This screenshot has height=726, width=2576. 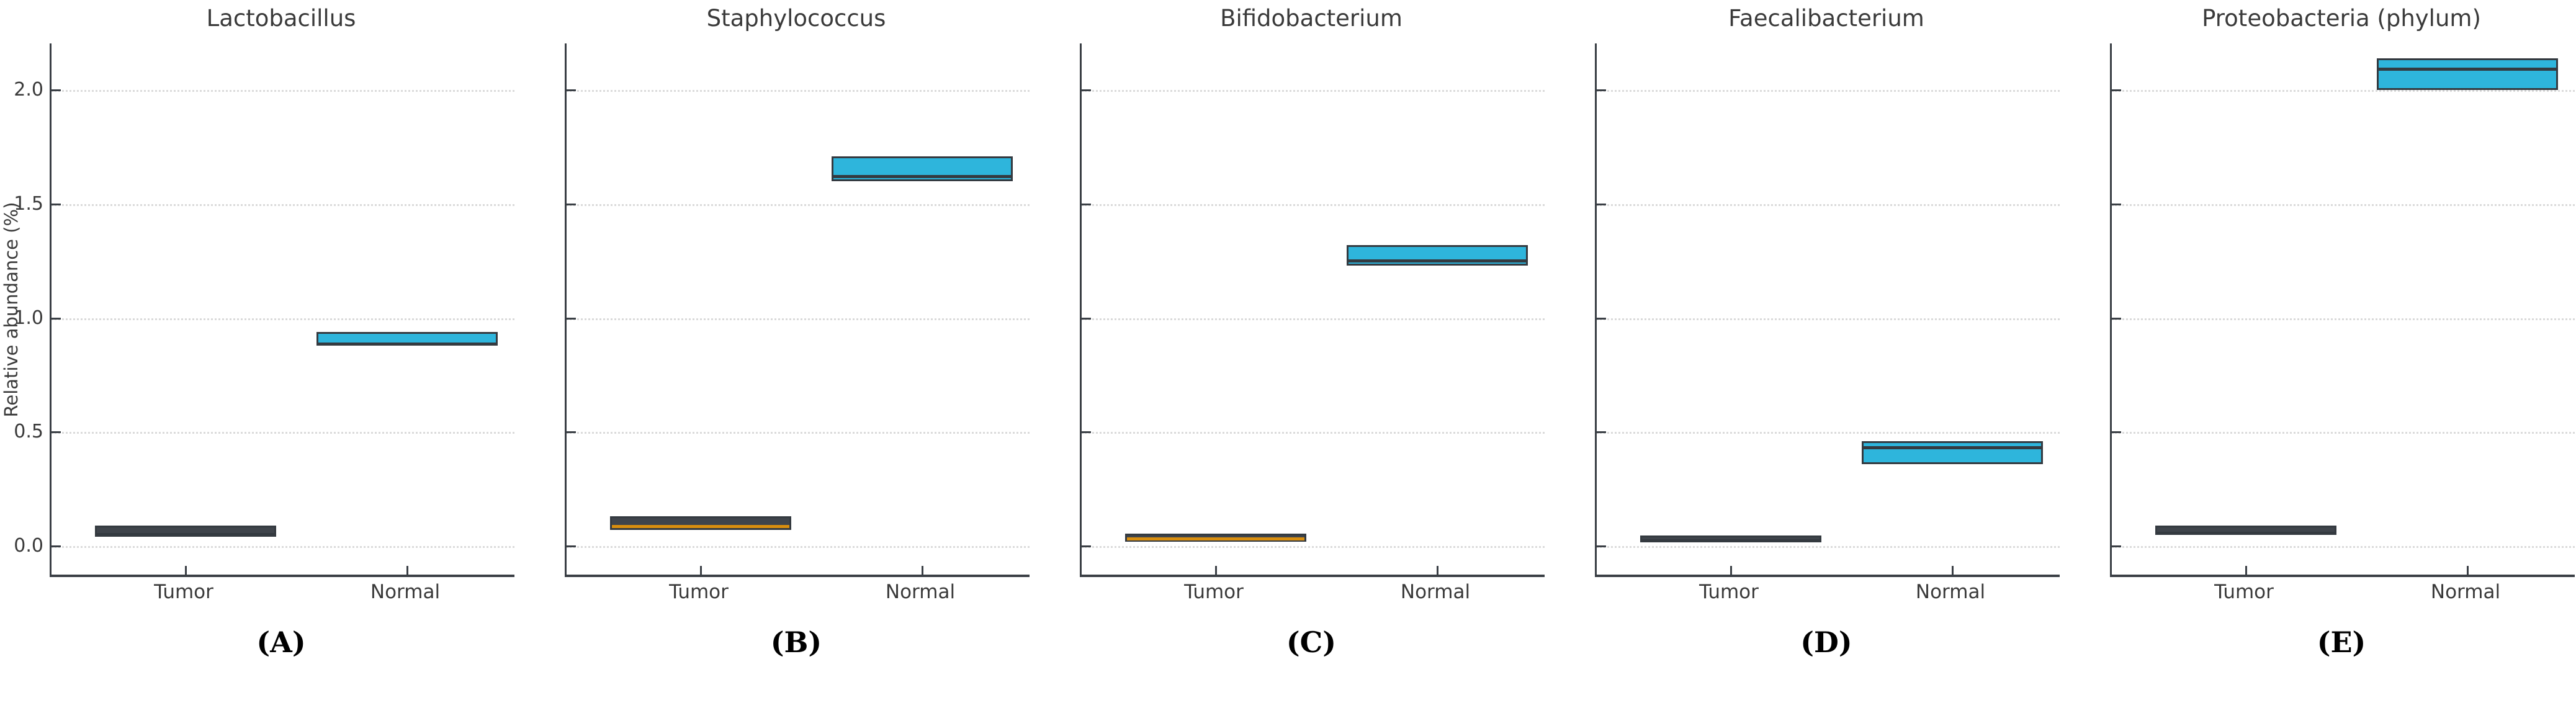 I want to click on y-tick-label: 1.5, so click(x=28, y=203).